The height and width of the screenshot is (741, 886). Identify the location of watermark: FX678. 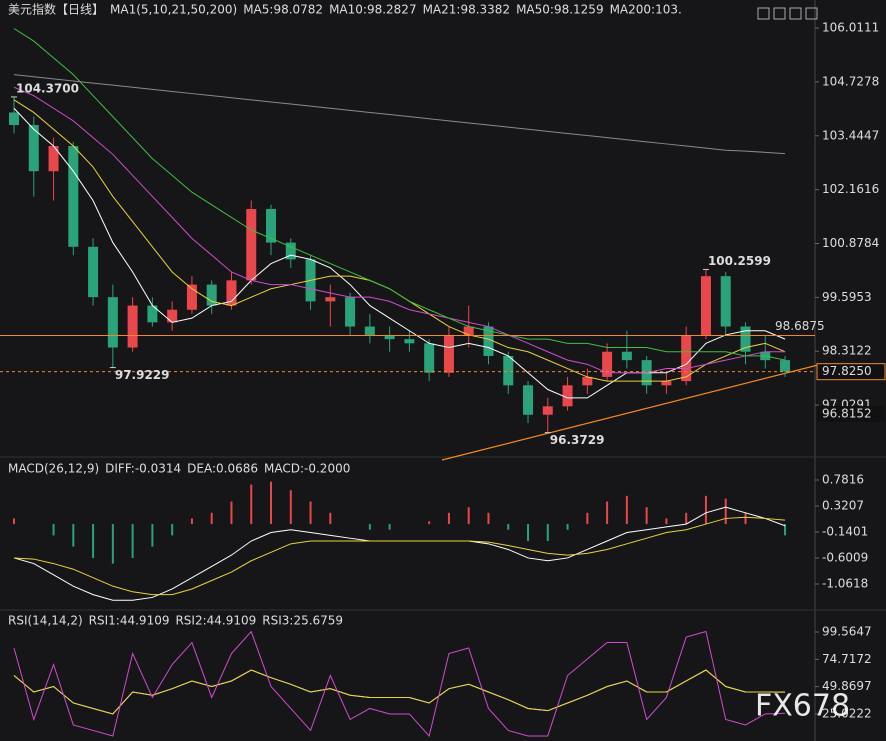
(802, 706).